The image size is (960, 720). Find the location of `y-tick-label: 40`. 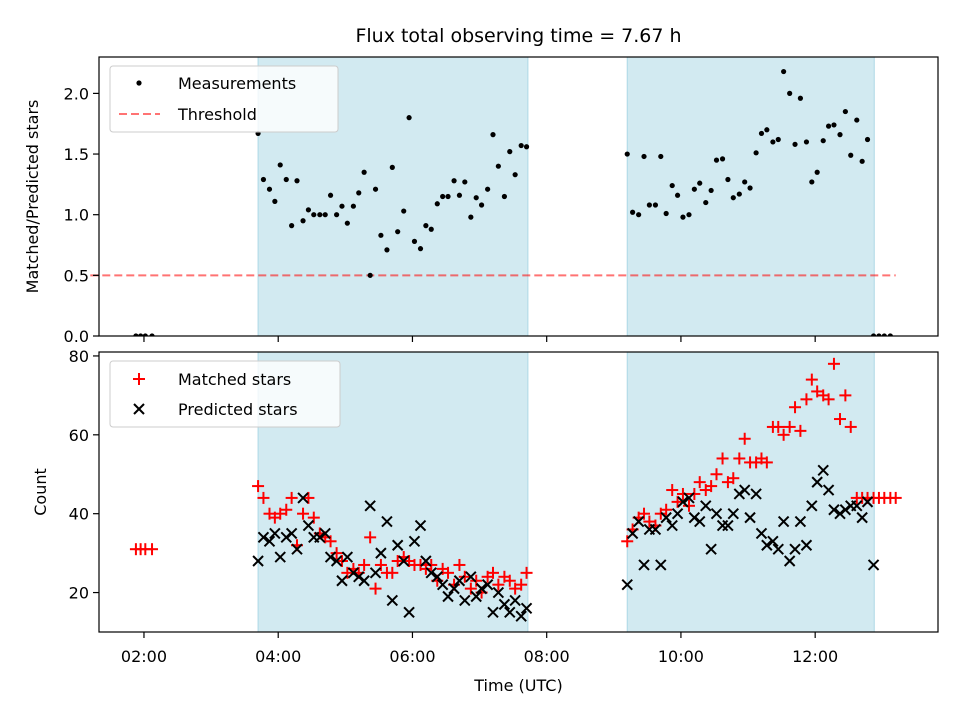

y-tick-label: 40 is located at coordinates (79, 514).